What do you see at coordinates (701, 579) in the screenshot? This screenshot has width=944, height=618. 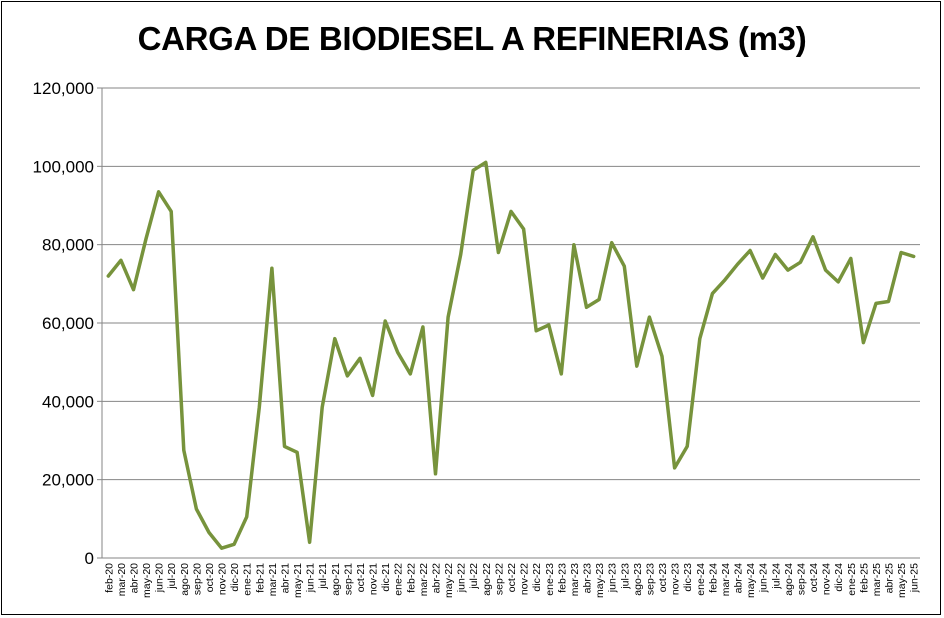 I see `x-tick-label: ene-24` at bounding box center [701, 579].